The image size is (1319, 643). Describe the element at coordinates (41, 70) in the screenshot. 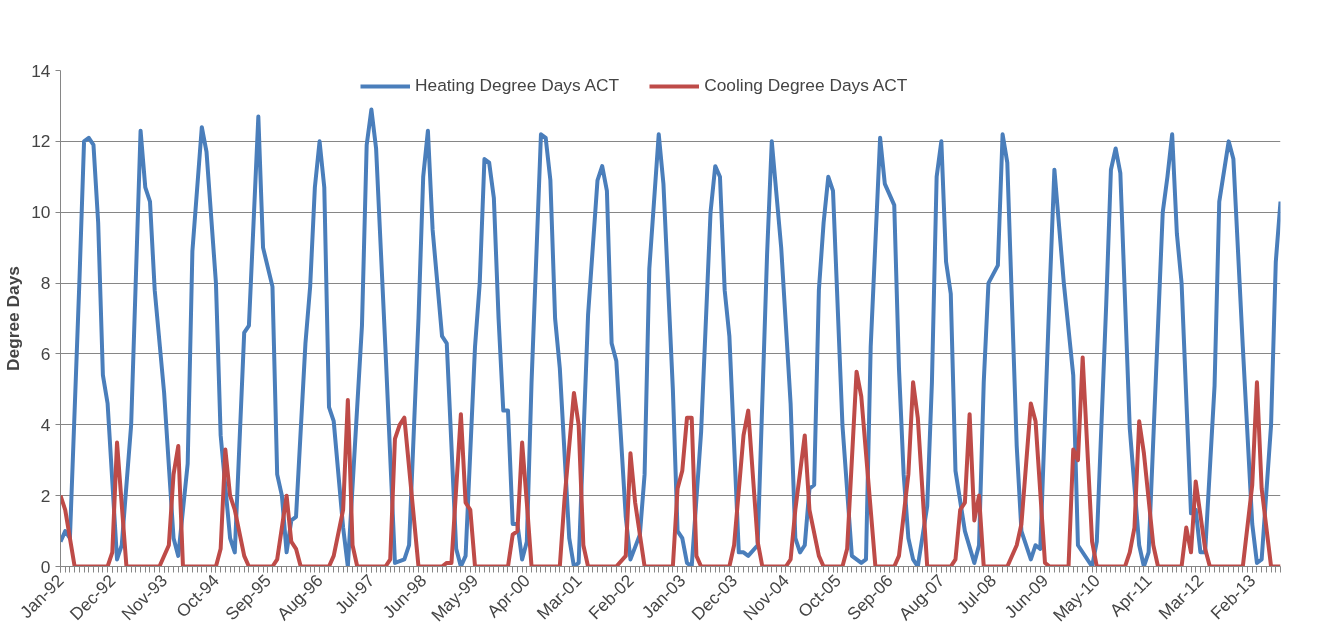

I see `y-tick-label: 14` at that location.